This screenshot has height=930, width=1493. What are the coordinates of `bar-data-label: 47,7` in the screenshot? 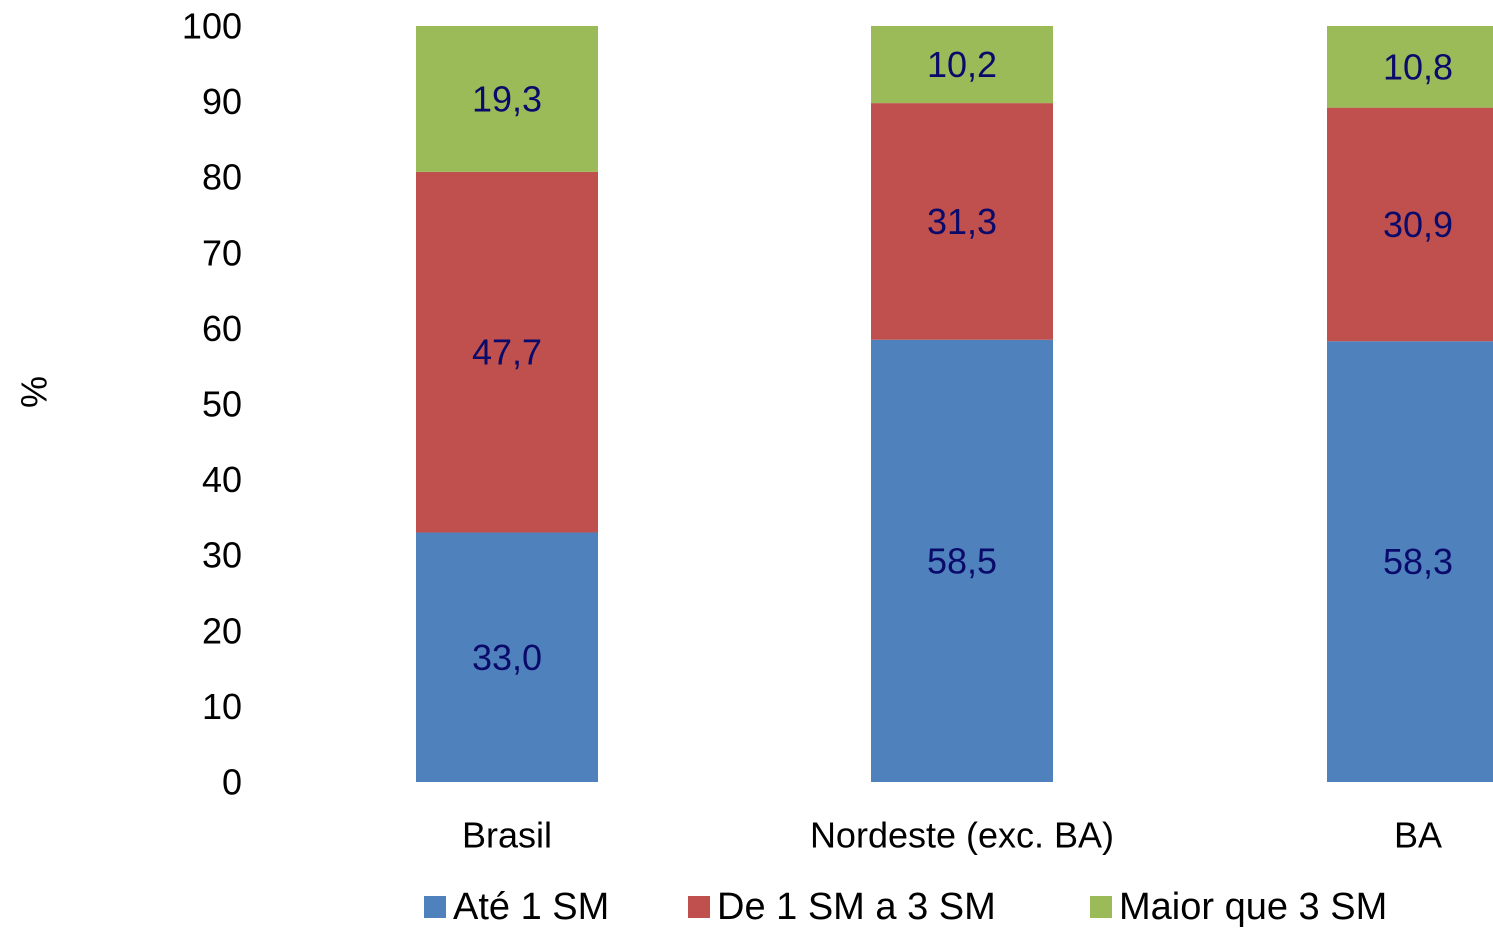 It's located at (507, 352).